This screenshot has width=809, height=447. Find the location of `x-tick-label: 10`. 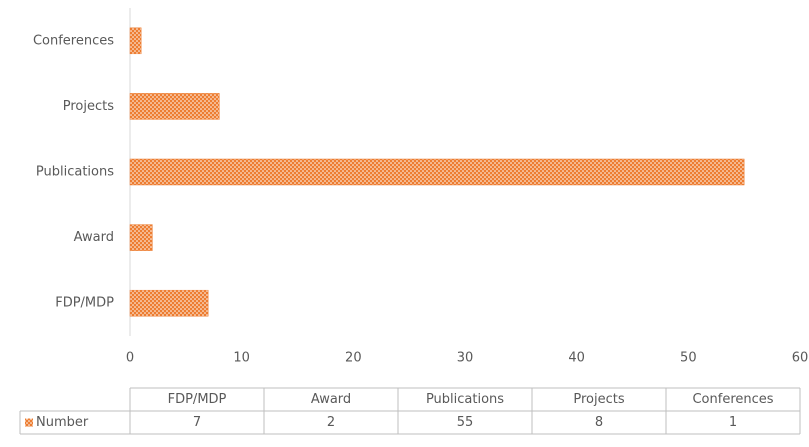

x-tick-label: 10 is located at coordinates (241, 358).